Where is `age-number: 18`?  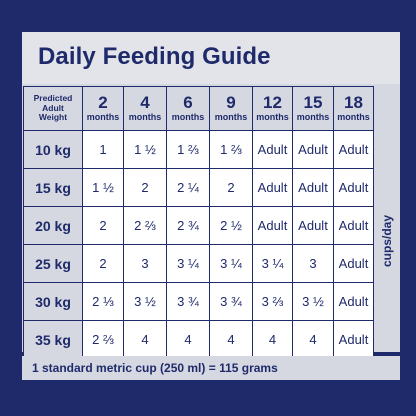 age-number: 18 is located at coordinates (353, 102).